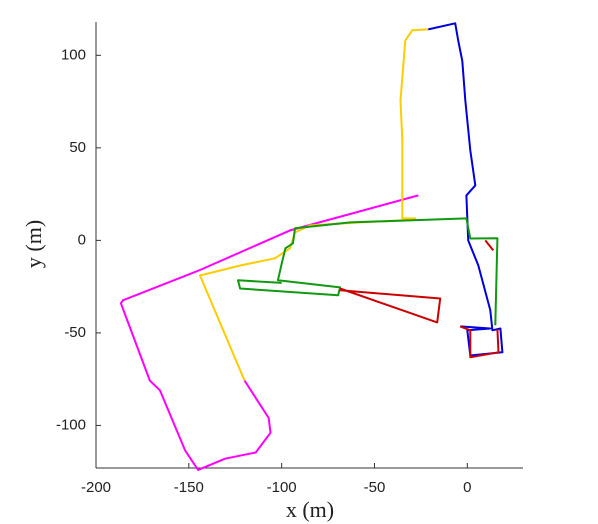 This screenshot has width=598, height=524. Describe the element at coordinates (33, 244) in the screenshot. I see `y-axis-label: y (m)` at that location.